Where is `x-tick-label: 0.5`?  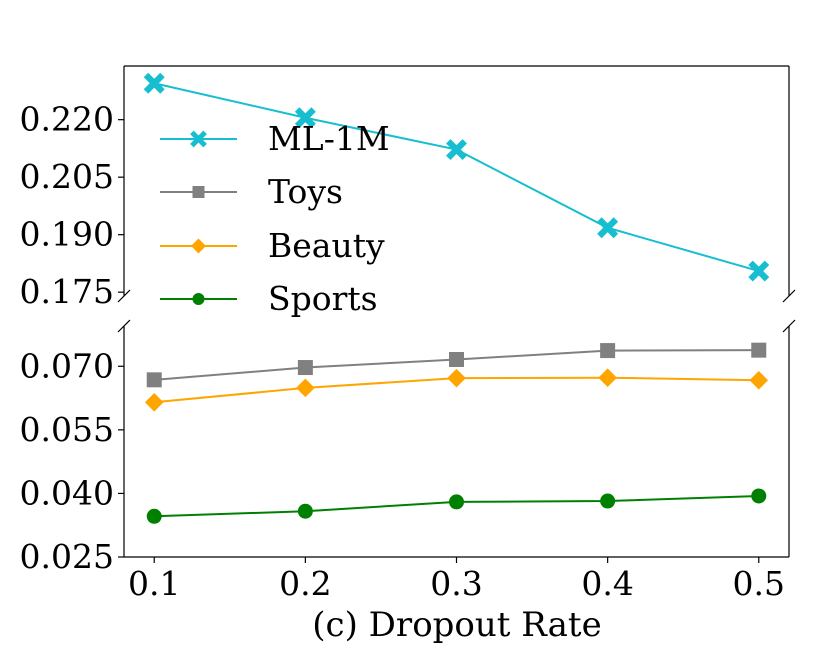 x-tick-label: 0.5 is located at coordinates (759, 583).